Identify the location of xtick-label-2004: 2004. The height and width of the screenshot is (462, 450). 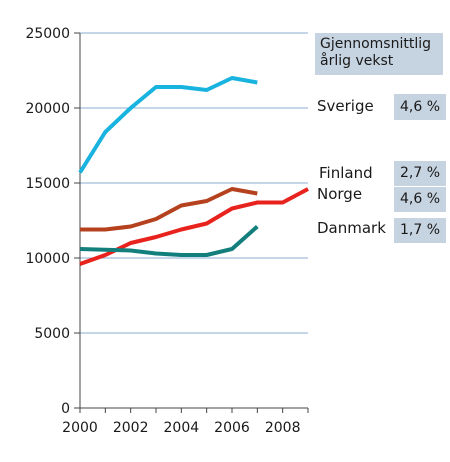
(182, 428).